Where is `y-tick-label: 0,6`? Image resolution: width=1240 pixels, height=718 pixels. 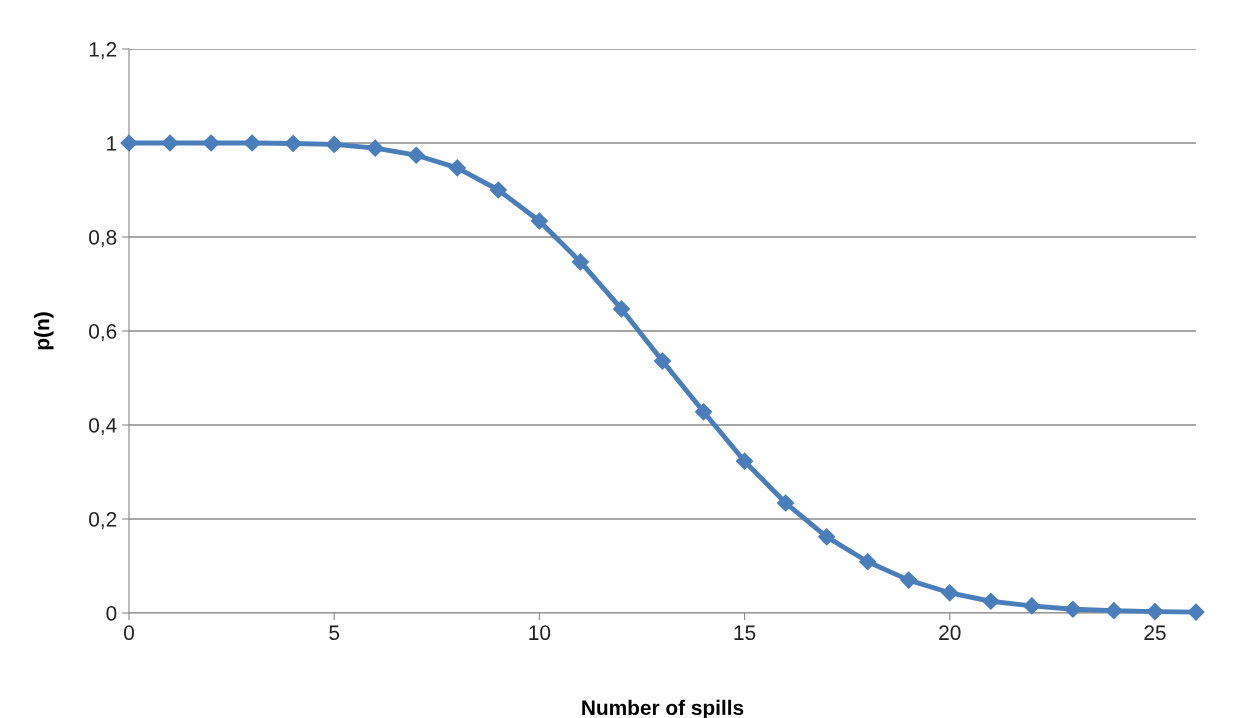 y-tick-label: 0,6 is located at coordinates (103, 333).